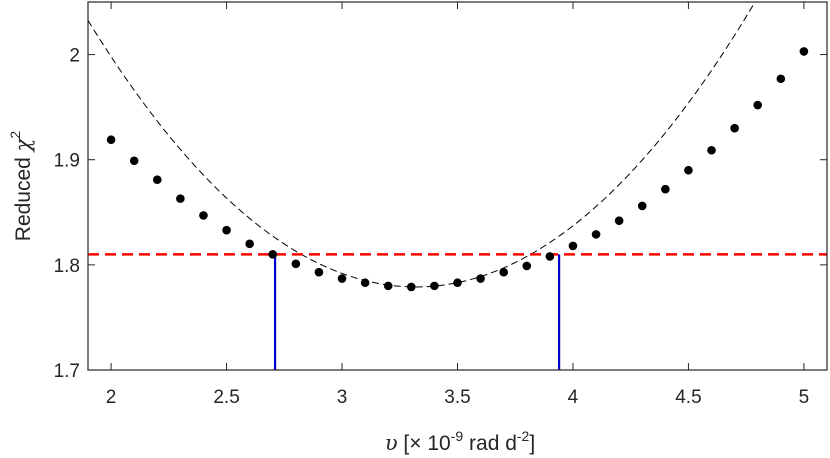 The image size is (830, 458). Describe the element at coordinates (67, 371) in the screenshot. I see `y-tick-label: 1.7` at that location.